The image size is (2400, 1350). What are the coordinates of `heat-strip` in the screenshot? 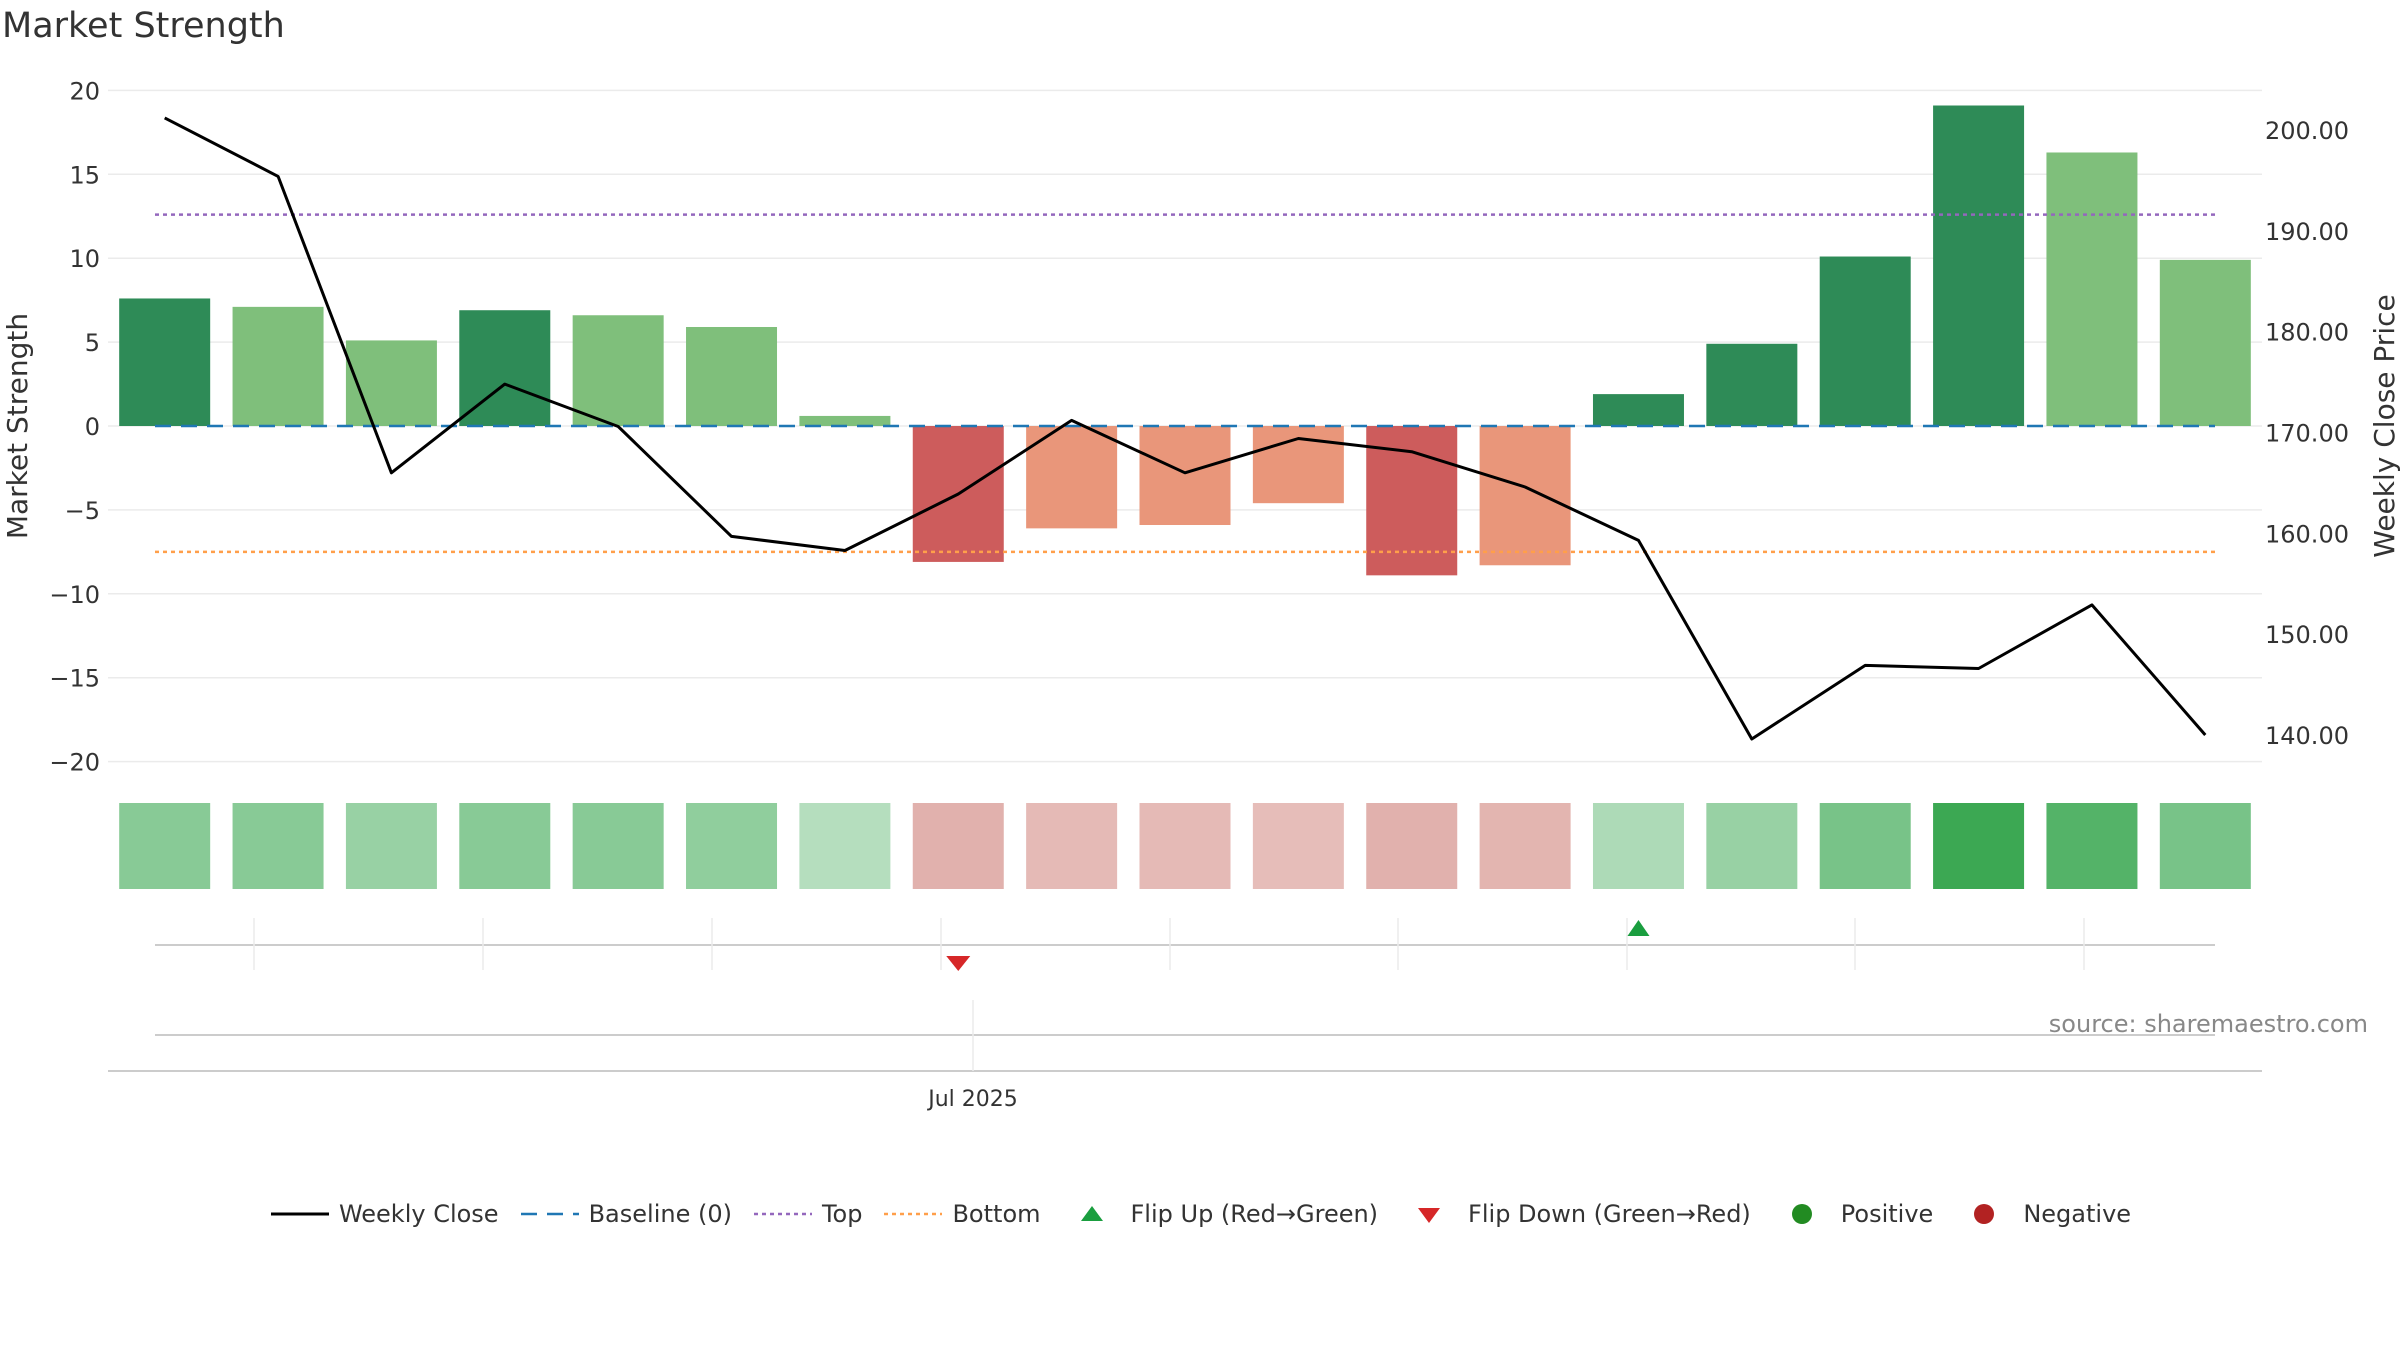 It's located at (1185, 846).